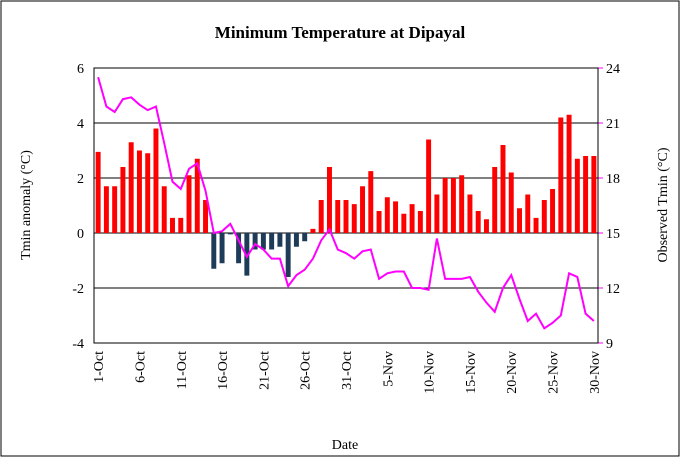 The width and height of the screenshot is (681, 457). What do you see at coordinates (80, 124) in the screenshot?
I see `y-tick-label: 4` at bounding box center [80, 124].